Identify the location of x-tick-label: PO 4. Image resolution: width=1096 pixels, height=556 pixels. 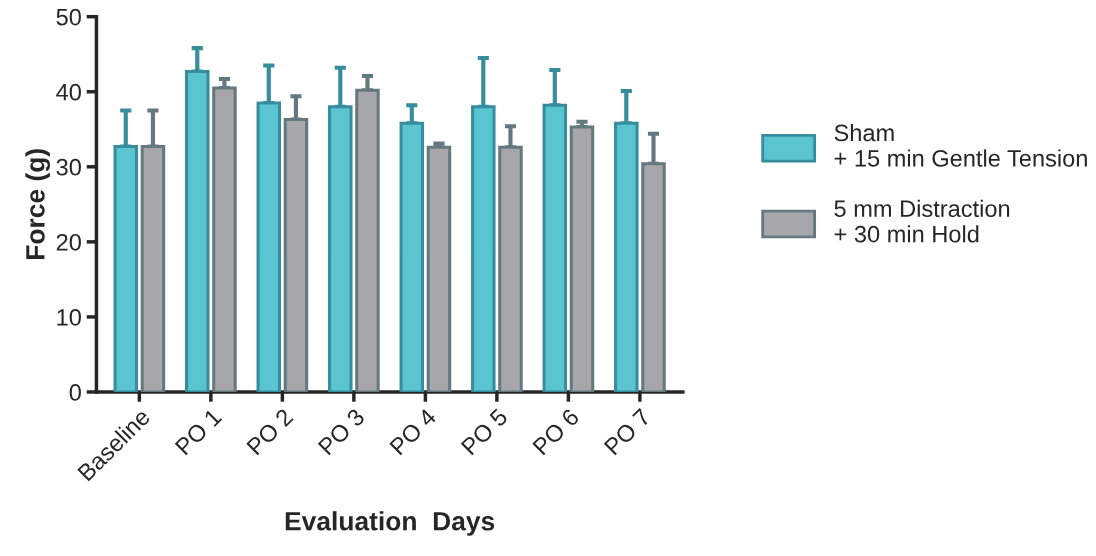
(413, 431).